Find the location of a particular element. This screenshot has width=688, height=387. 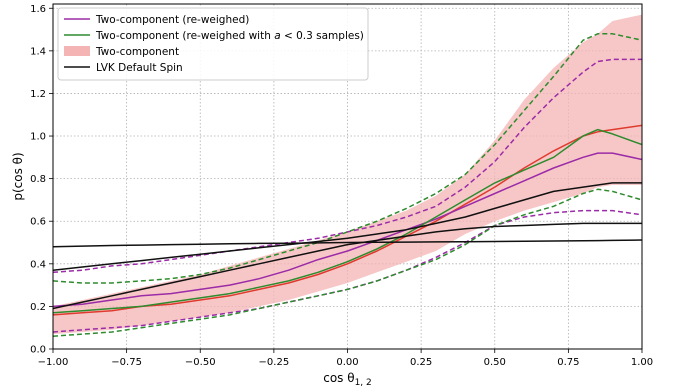

y-tick-label: 0.4 is located at coordinates (38, 264).